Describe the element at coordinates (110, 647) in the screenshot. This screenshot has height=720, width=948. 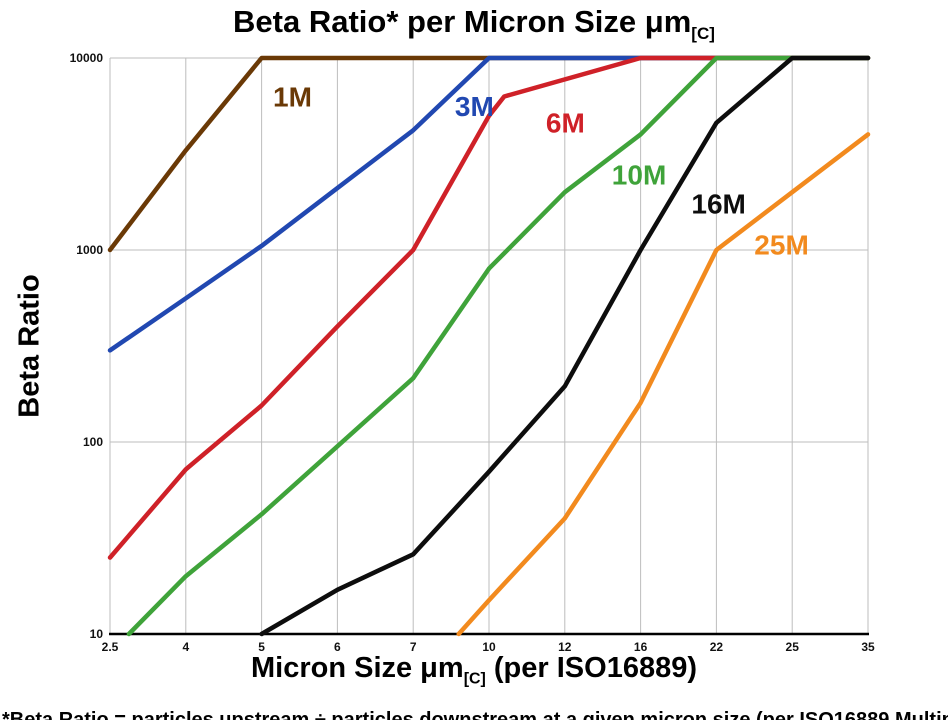
I see `x-tick-label: 2.5` at that location.